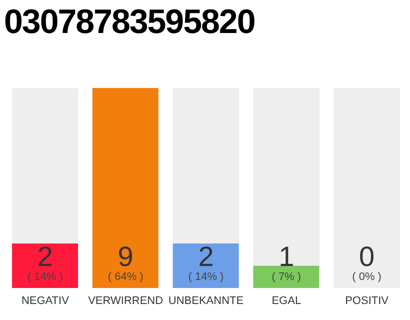 This screenshot has height=320, width=410. I want to click on x-tick-label: VERWIRREND, so click(126, 300).